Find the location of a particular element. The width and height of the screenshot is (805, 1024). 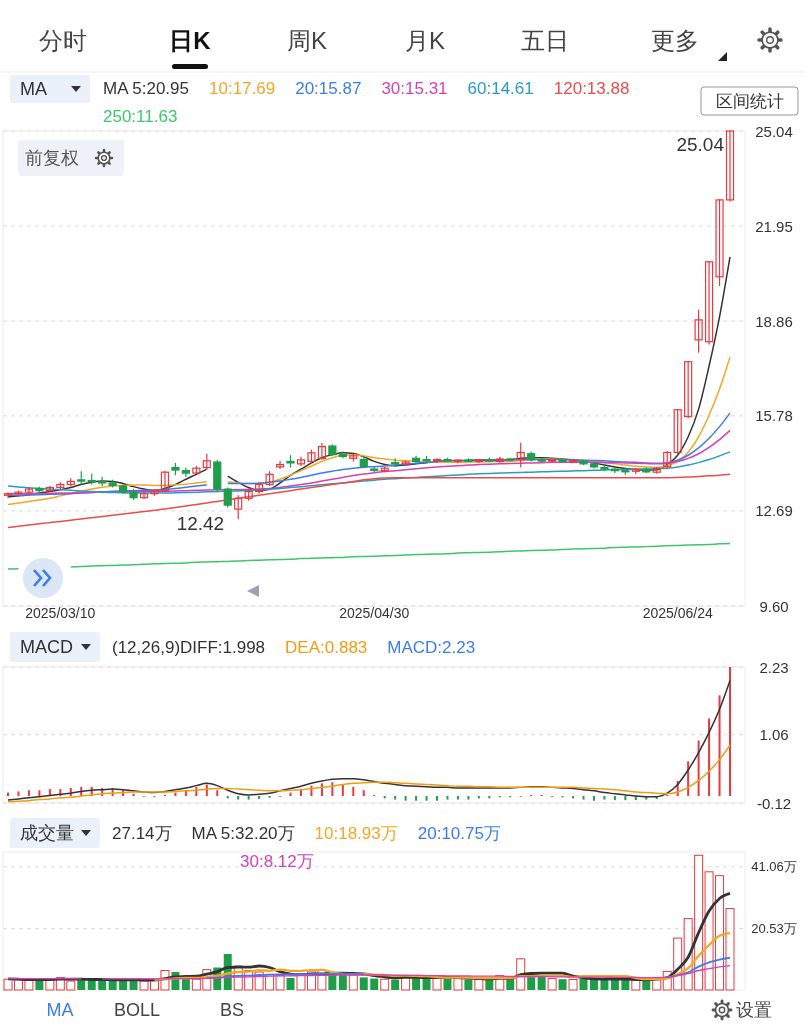

y-tick-label: 25.04 is located at coordinates (774, 131).